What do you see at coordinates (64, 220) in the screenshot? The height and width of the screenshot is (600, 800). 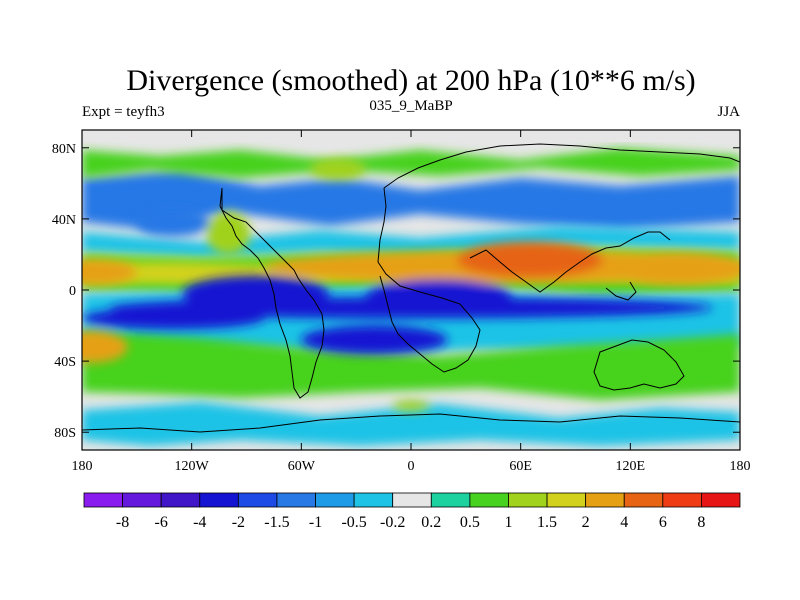 I see `y-tick-label-1: 40N` at bounding box center [64, 220].